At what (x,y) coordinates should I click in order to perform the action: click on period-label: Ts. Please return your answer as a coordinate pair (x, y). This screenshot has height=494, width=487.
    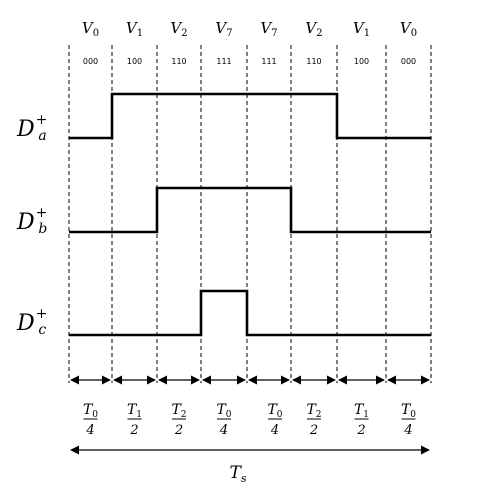
    Looking at the image, I should click on (238, 474).